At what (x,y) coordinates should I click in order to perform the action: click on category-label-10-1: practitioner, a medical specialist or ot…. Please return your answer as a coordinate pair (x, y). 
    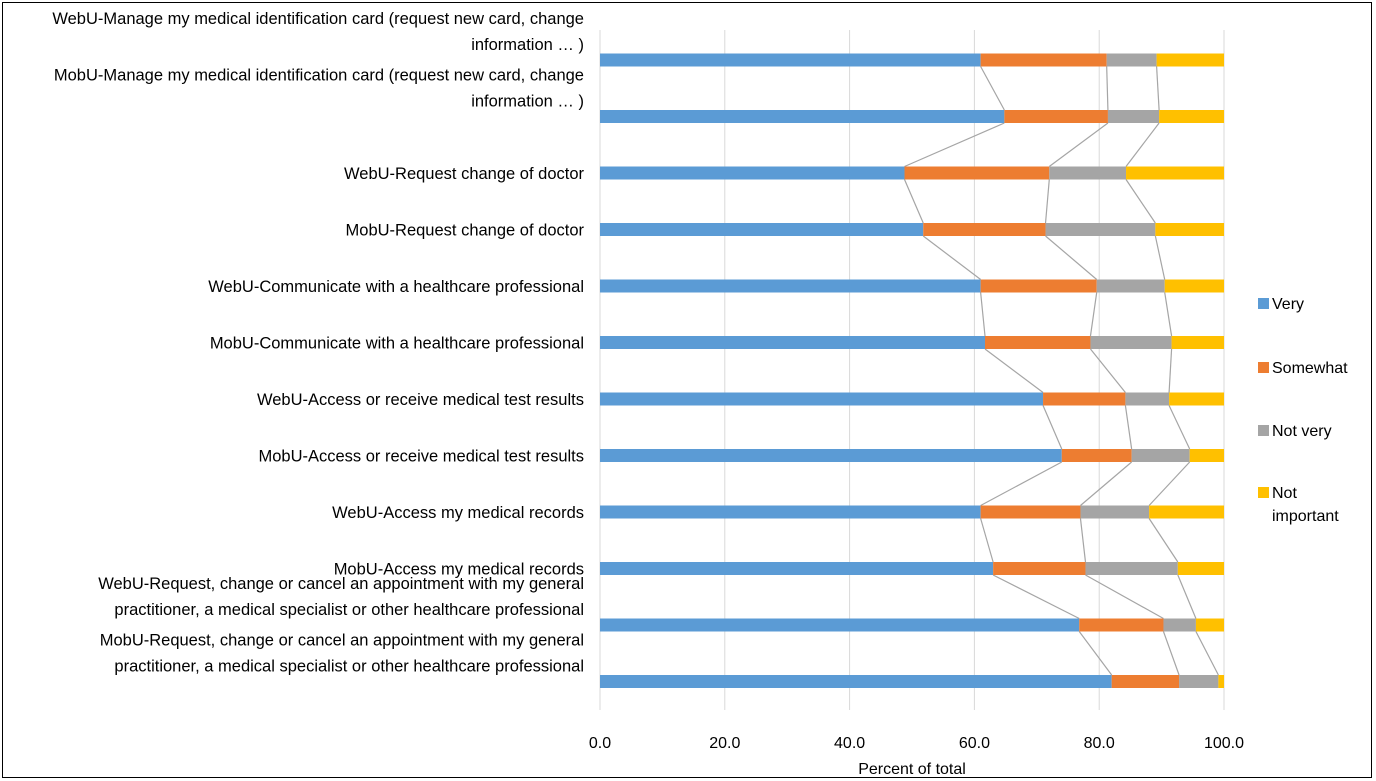
    Looking at the image, I should click on (349, 610).